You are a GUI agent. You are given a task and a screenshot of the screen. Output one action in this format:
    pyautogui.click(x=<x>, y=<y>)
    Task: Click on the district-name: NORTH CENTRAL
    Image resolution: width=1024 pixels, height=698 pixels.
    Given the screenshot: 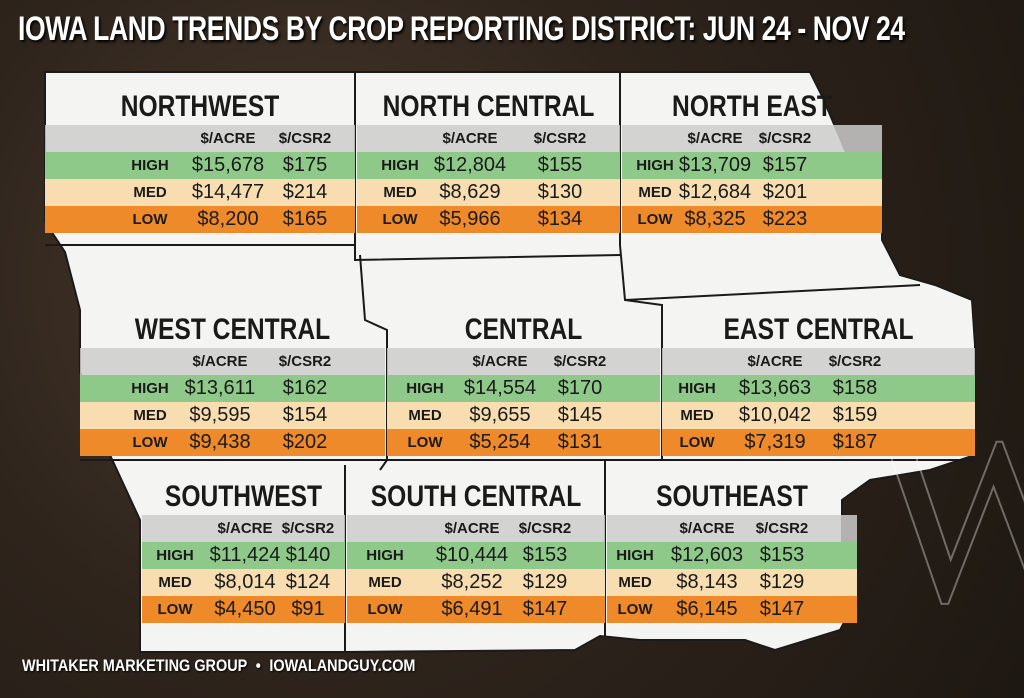 What is the action you would take?
    pyautogui.click(x=488, y=106)
    